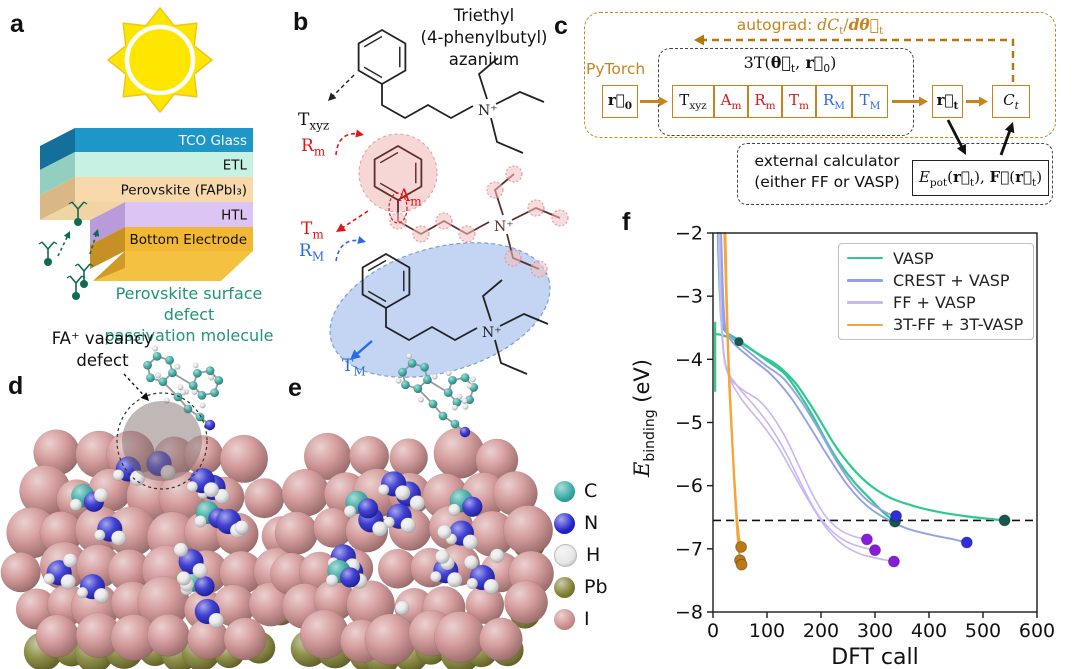 The height and width of the screenshot is (669, 1080). What do you see at coordinates (821, 631) in the screenshot?
I see `x-tick-label: 200` at bounding box center [821, 631].